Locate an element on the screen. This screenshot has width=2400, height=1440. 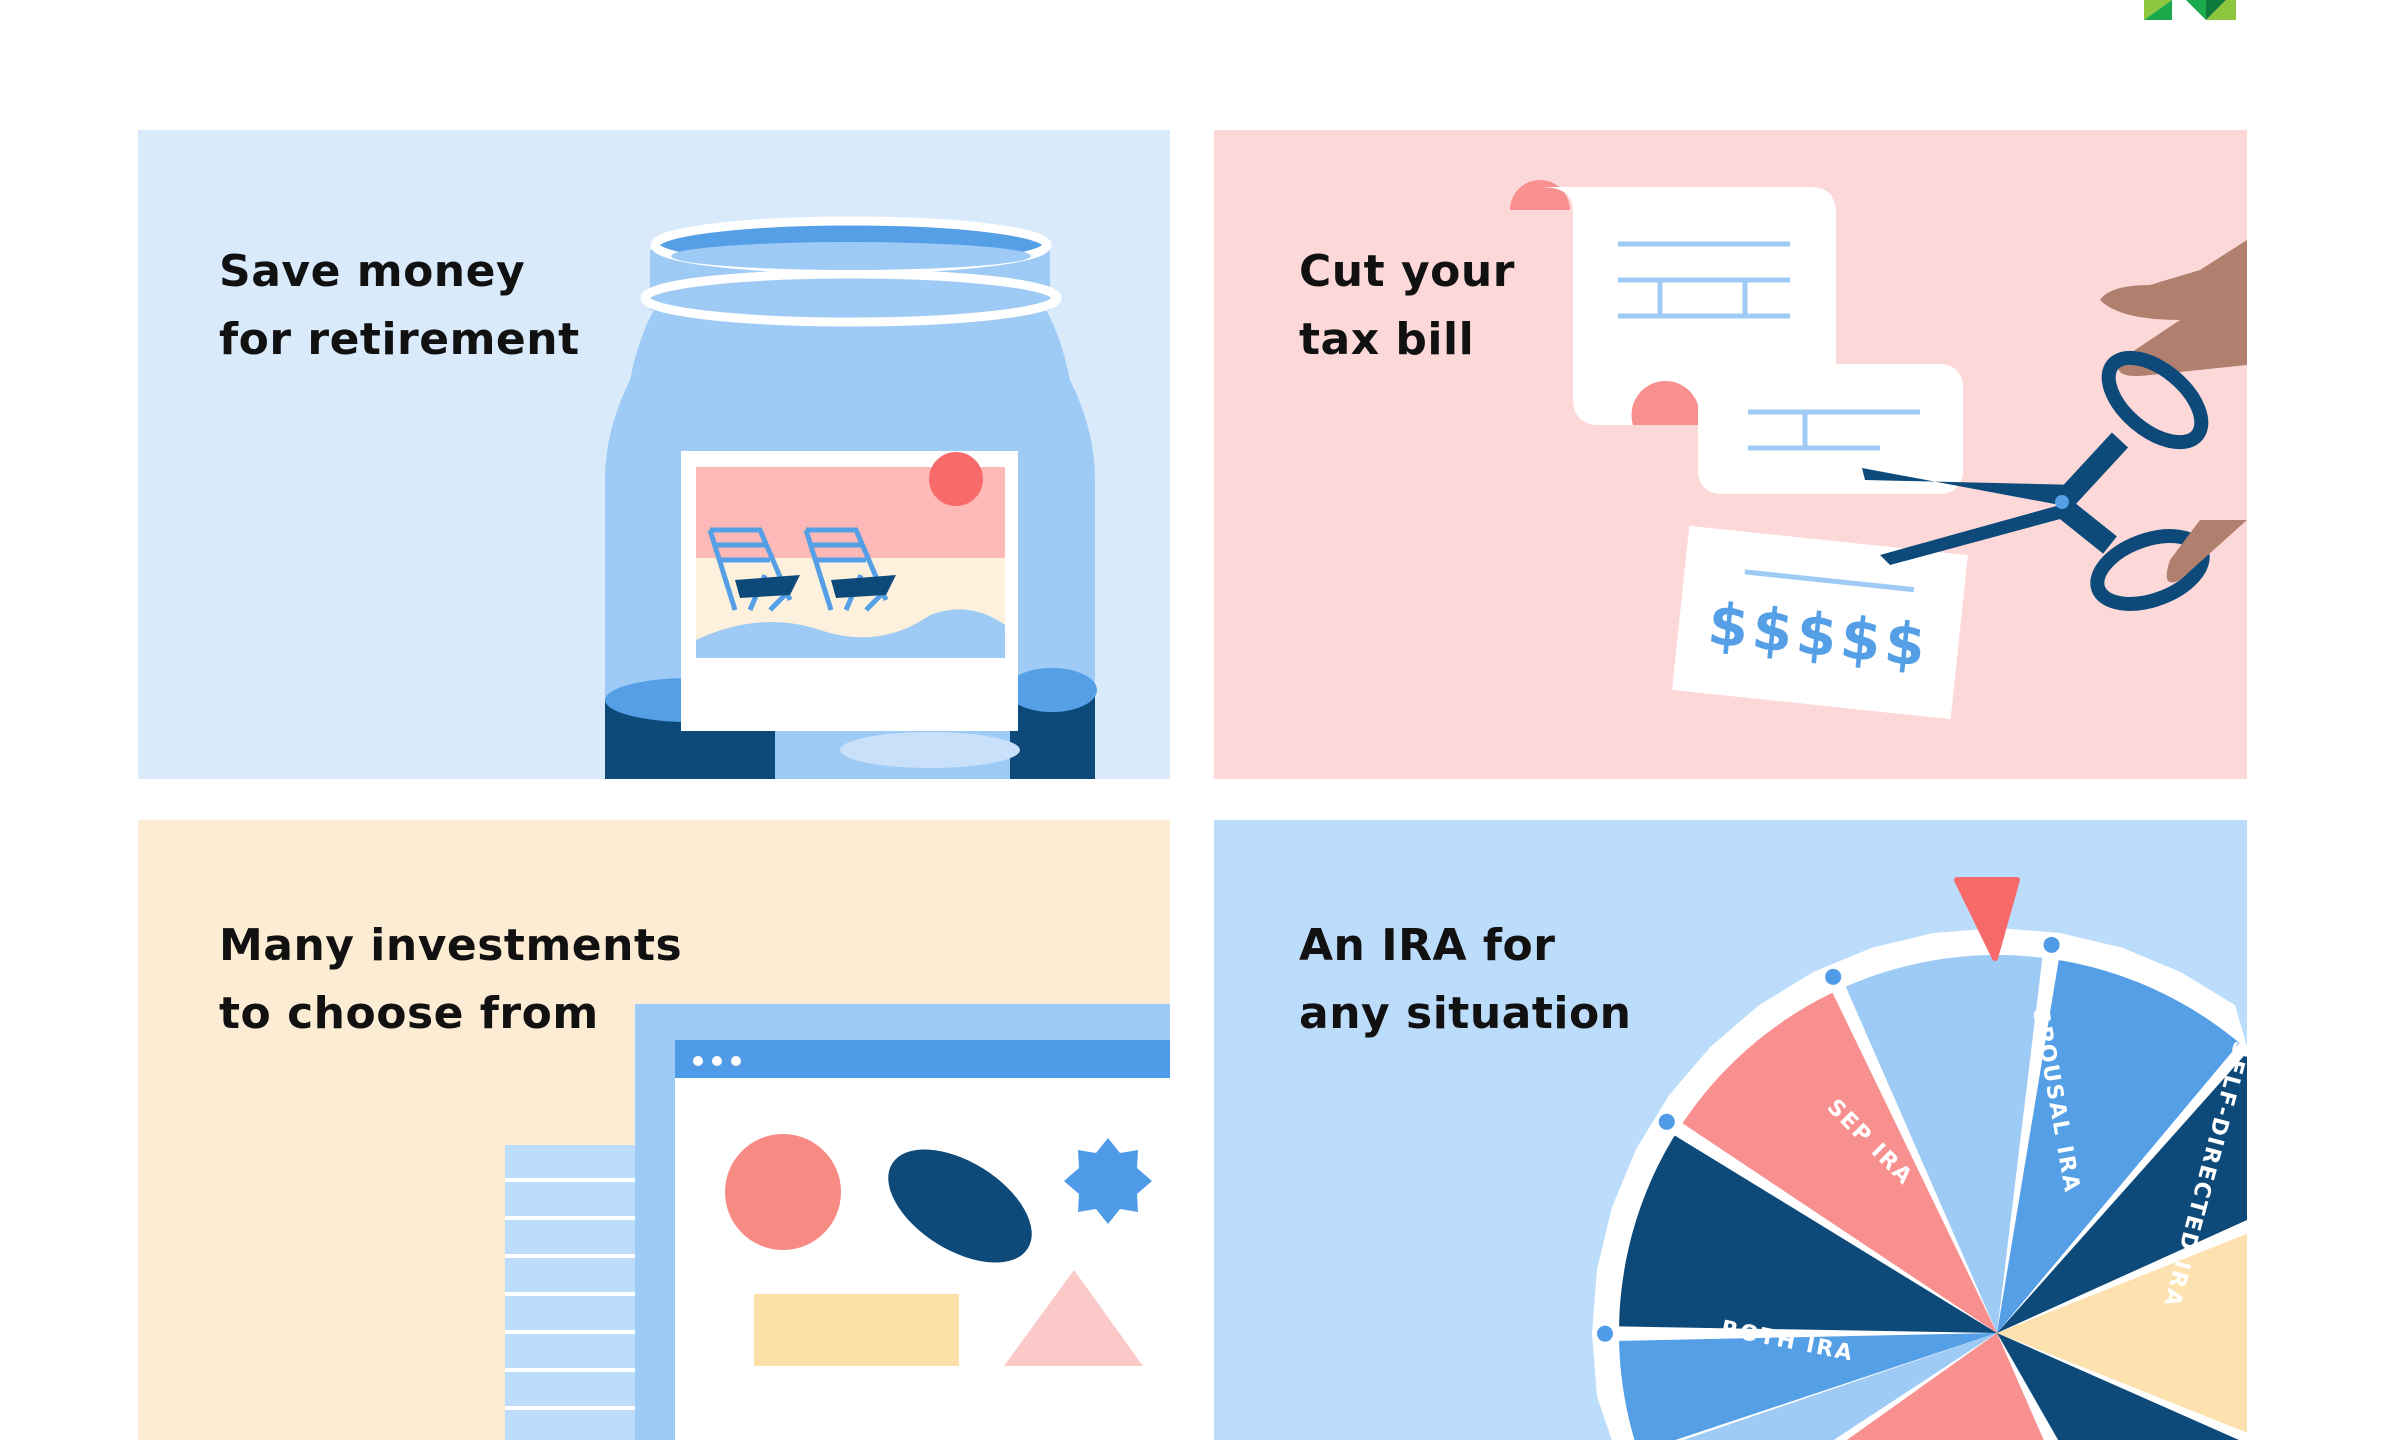
title-cut-tax: Cut your tax bill is located at coordinates (1407, 306).